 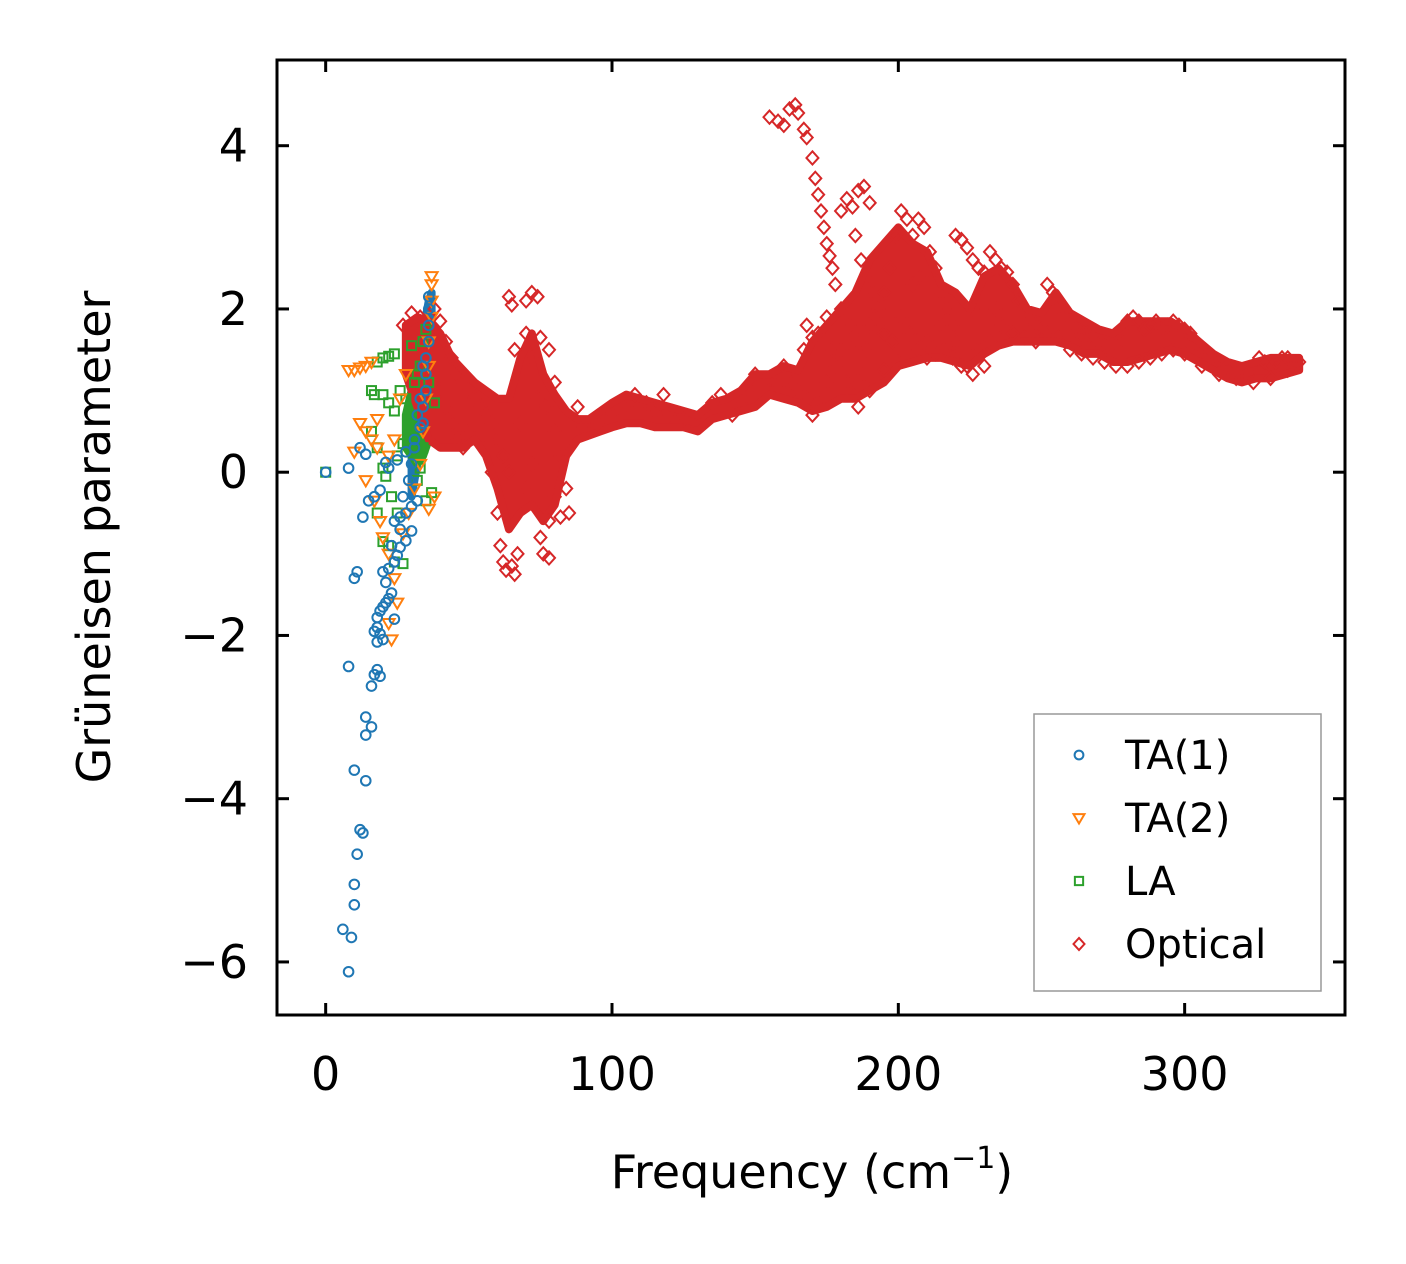 I want to click on legend-label-optical: Optical, so click(x=1195, y=945).